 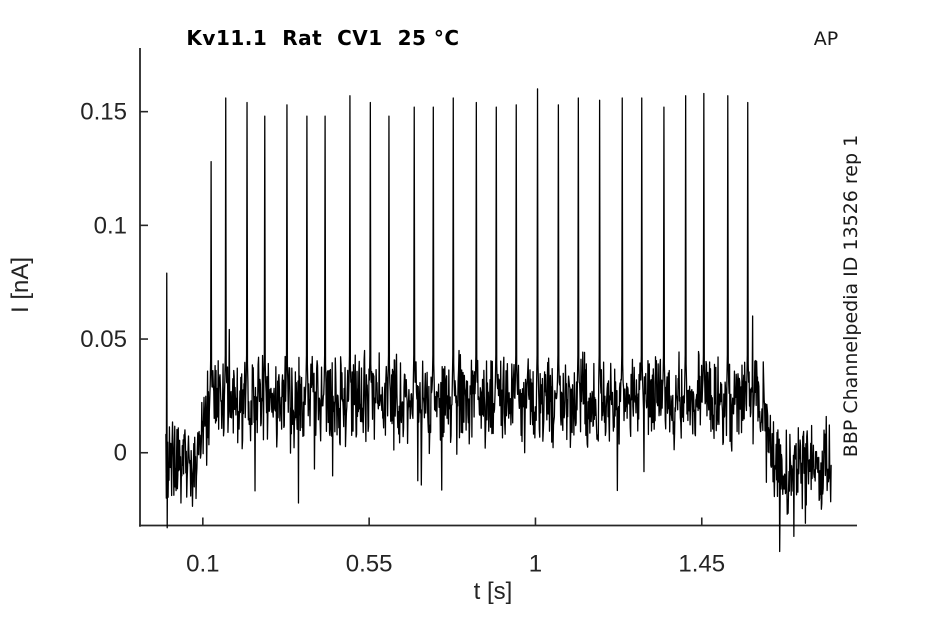 What do you see at coordinates (493, 591) in the screenshot?
I see `x-axis-label: t [s]` at bounding box center [493, 591].